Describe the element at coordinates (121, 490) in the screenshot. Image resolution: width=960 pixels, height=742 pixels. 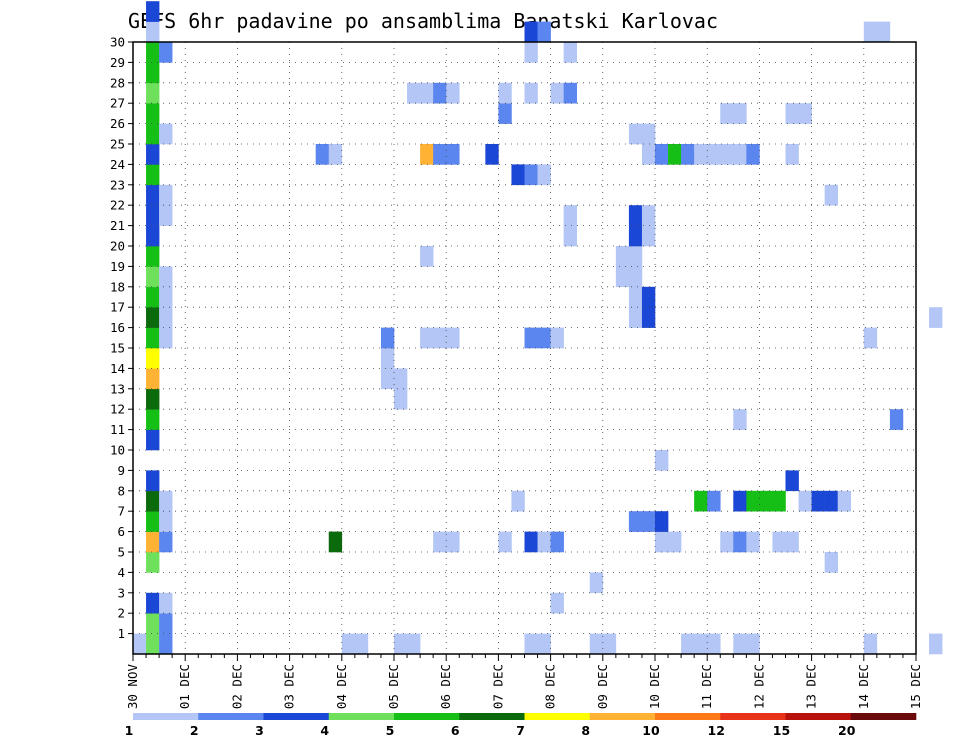
I see `y-tick-label: 8` at that location.